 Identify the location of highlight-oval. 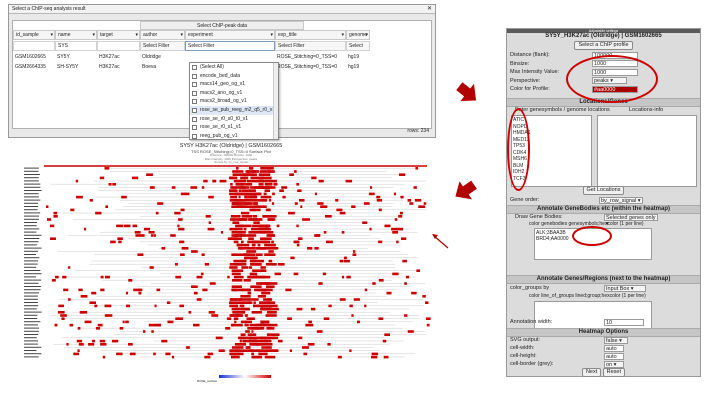
(518, 149).